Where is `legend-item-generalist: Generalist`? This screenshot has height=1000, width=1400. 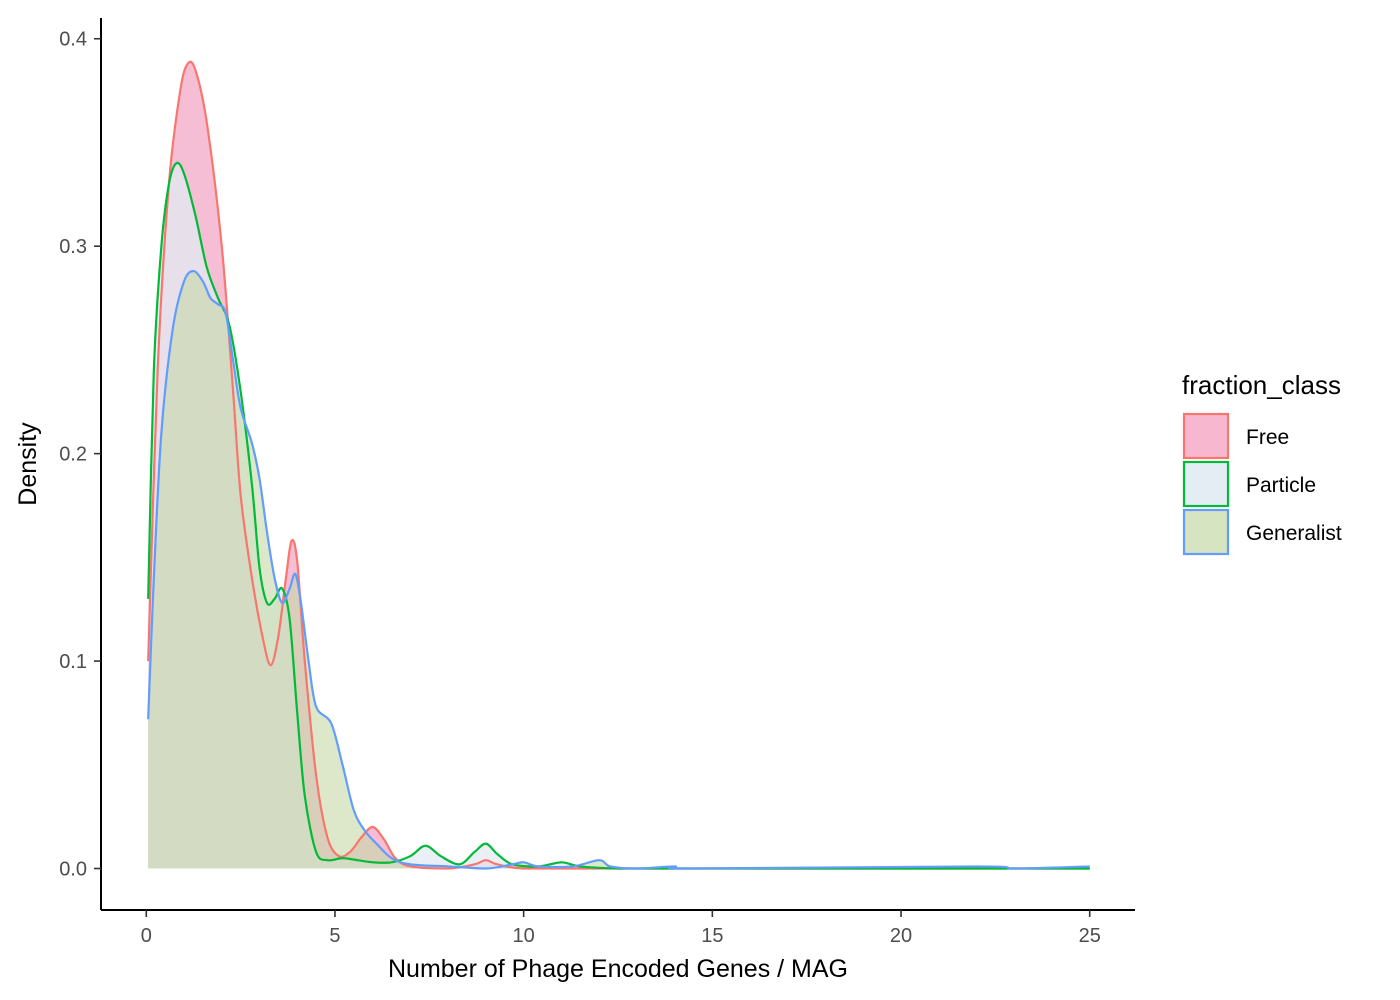 legend-item-generalist: Generalist is located at coordinates (1262, 532).